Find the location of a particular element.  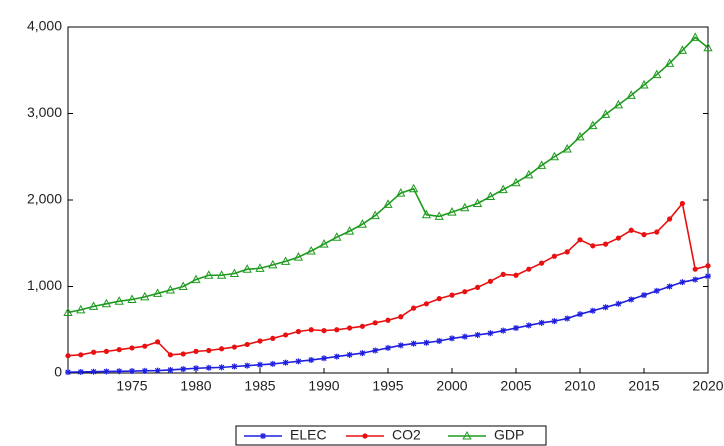

legend-marker is located at coordinates (365, 436).